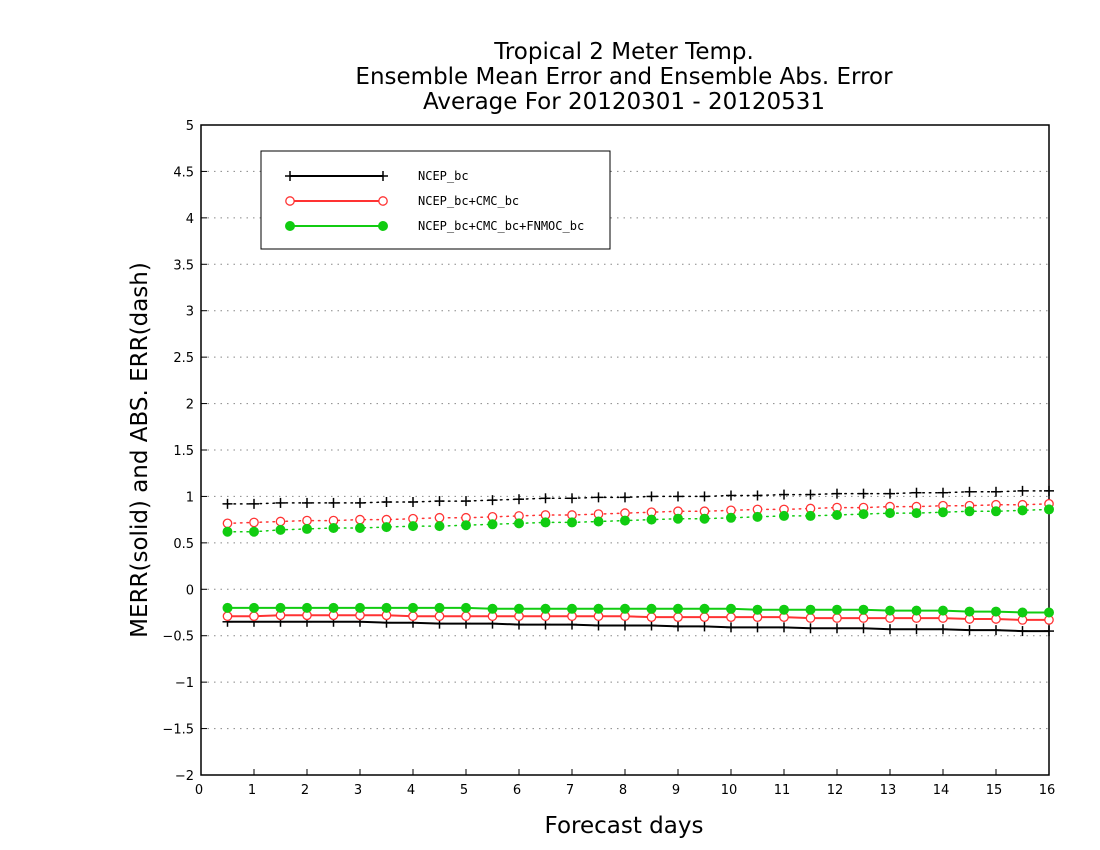  What do you see at coordinates (184, 451) in the screenshot?
I see `y-axis-ticks: −2 −1.5 −1 −0.5 0 0.5 1 1.5 2 2.5 3 3.5 4 4.5 5` at bounding box center [184, 451].